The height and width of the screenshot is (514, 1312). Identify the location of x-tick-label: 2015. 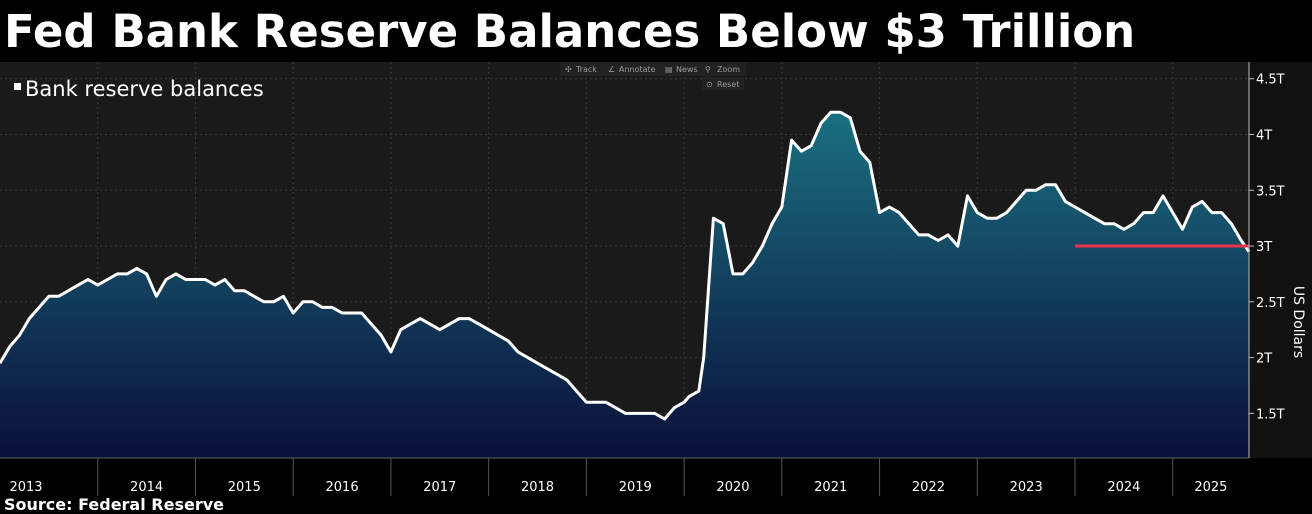
(244, 487).